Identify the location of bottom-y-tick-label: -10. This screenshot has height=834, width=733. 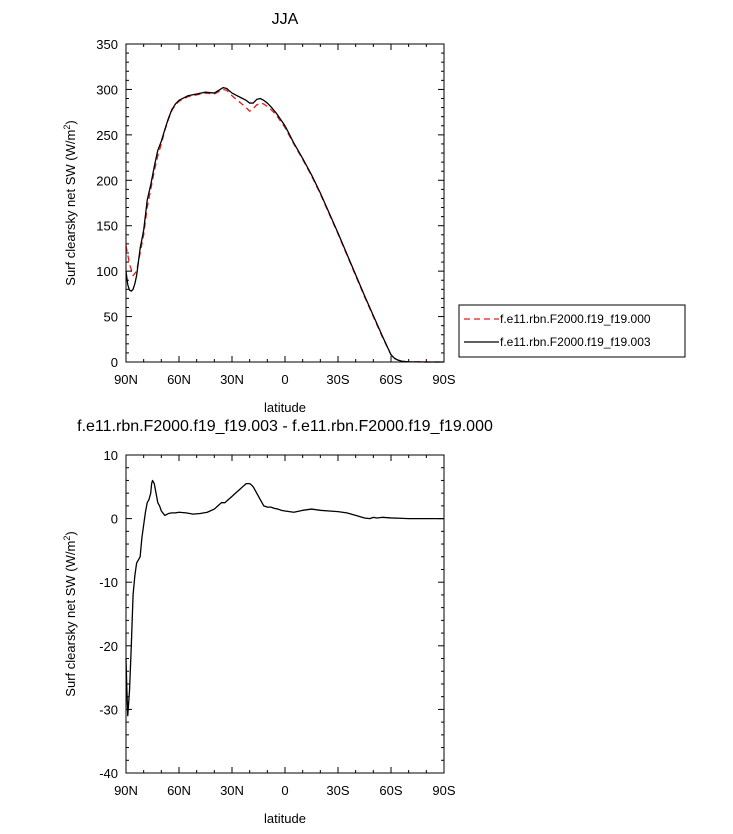
(108, 582).